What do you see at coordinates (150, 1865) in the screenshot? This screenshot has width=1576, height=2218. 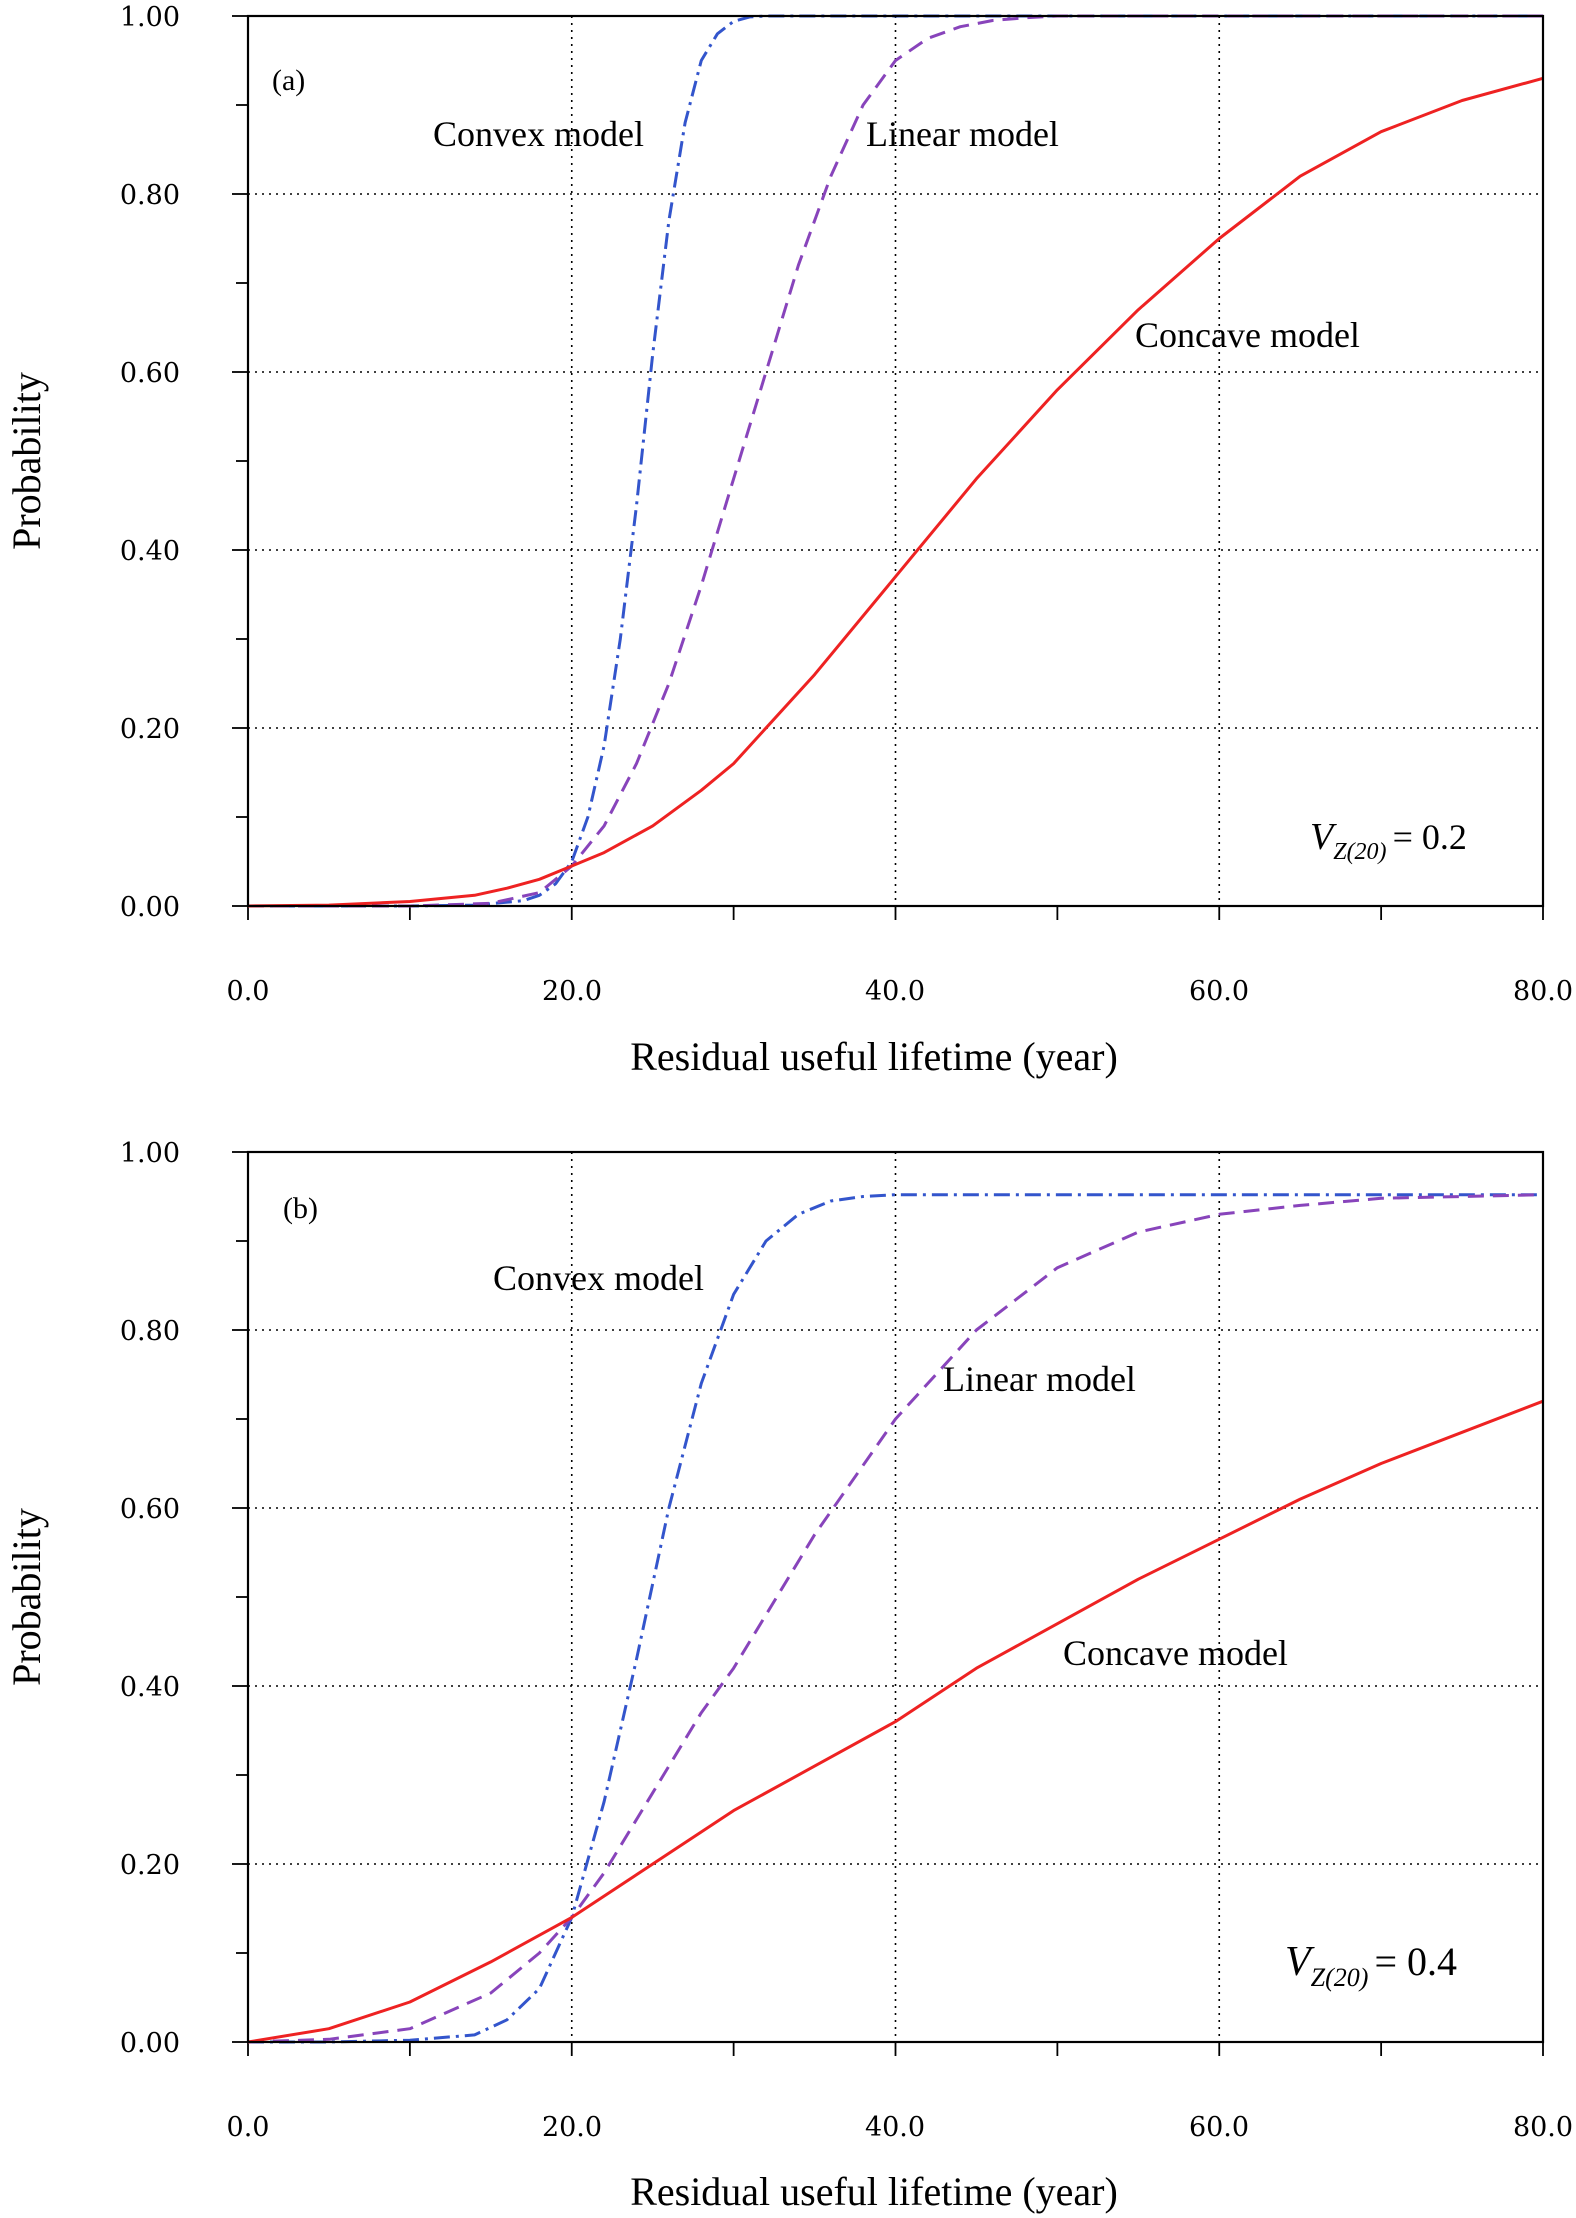 I see `panel-b-y-tick-label: 0.20` at bounding box center [150, 1865].